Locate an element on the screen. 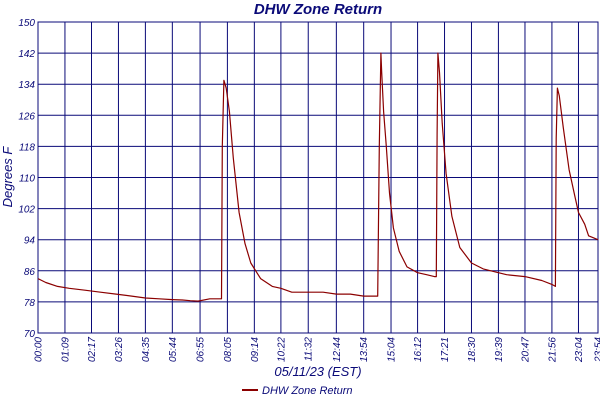 This screenshot has height=400, width=600. y-tick-label: 94 is located at coordinates (30, 241).